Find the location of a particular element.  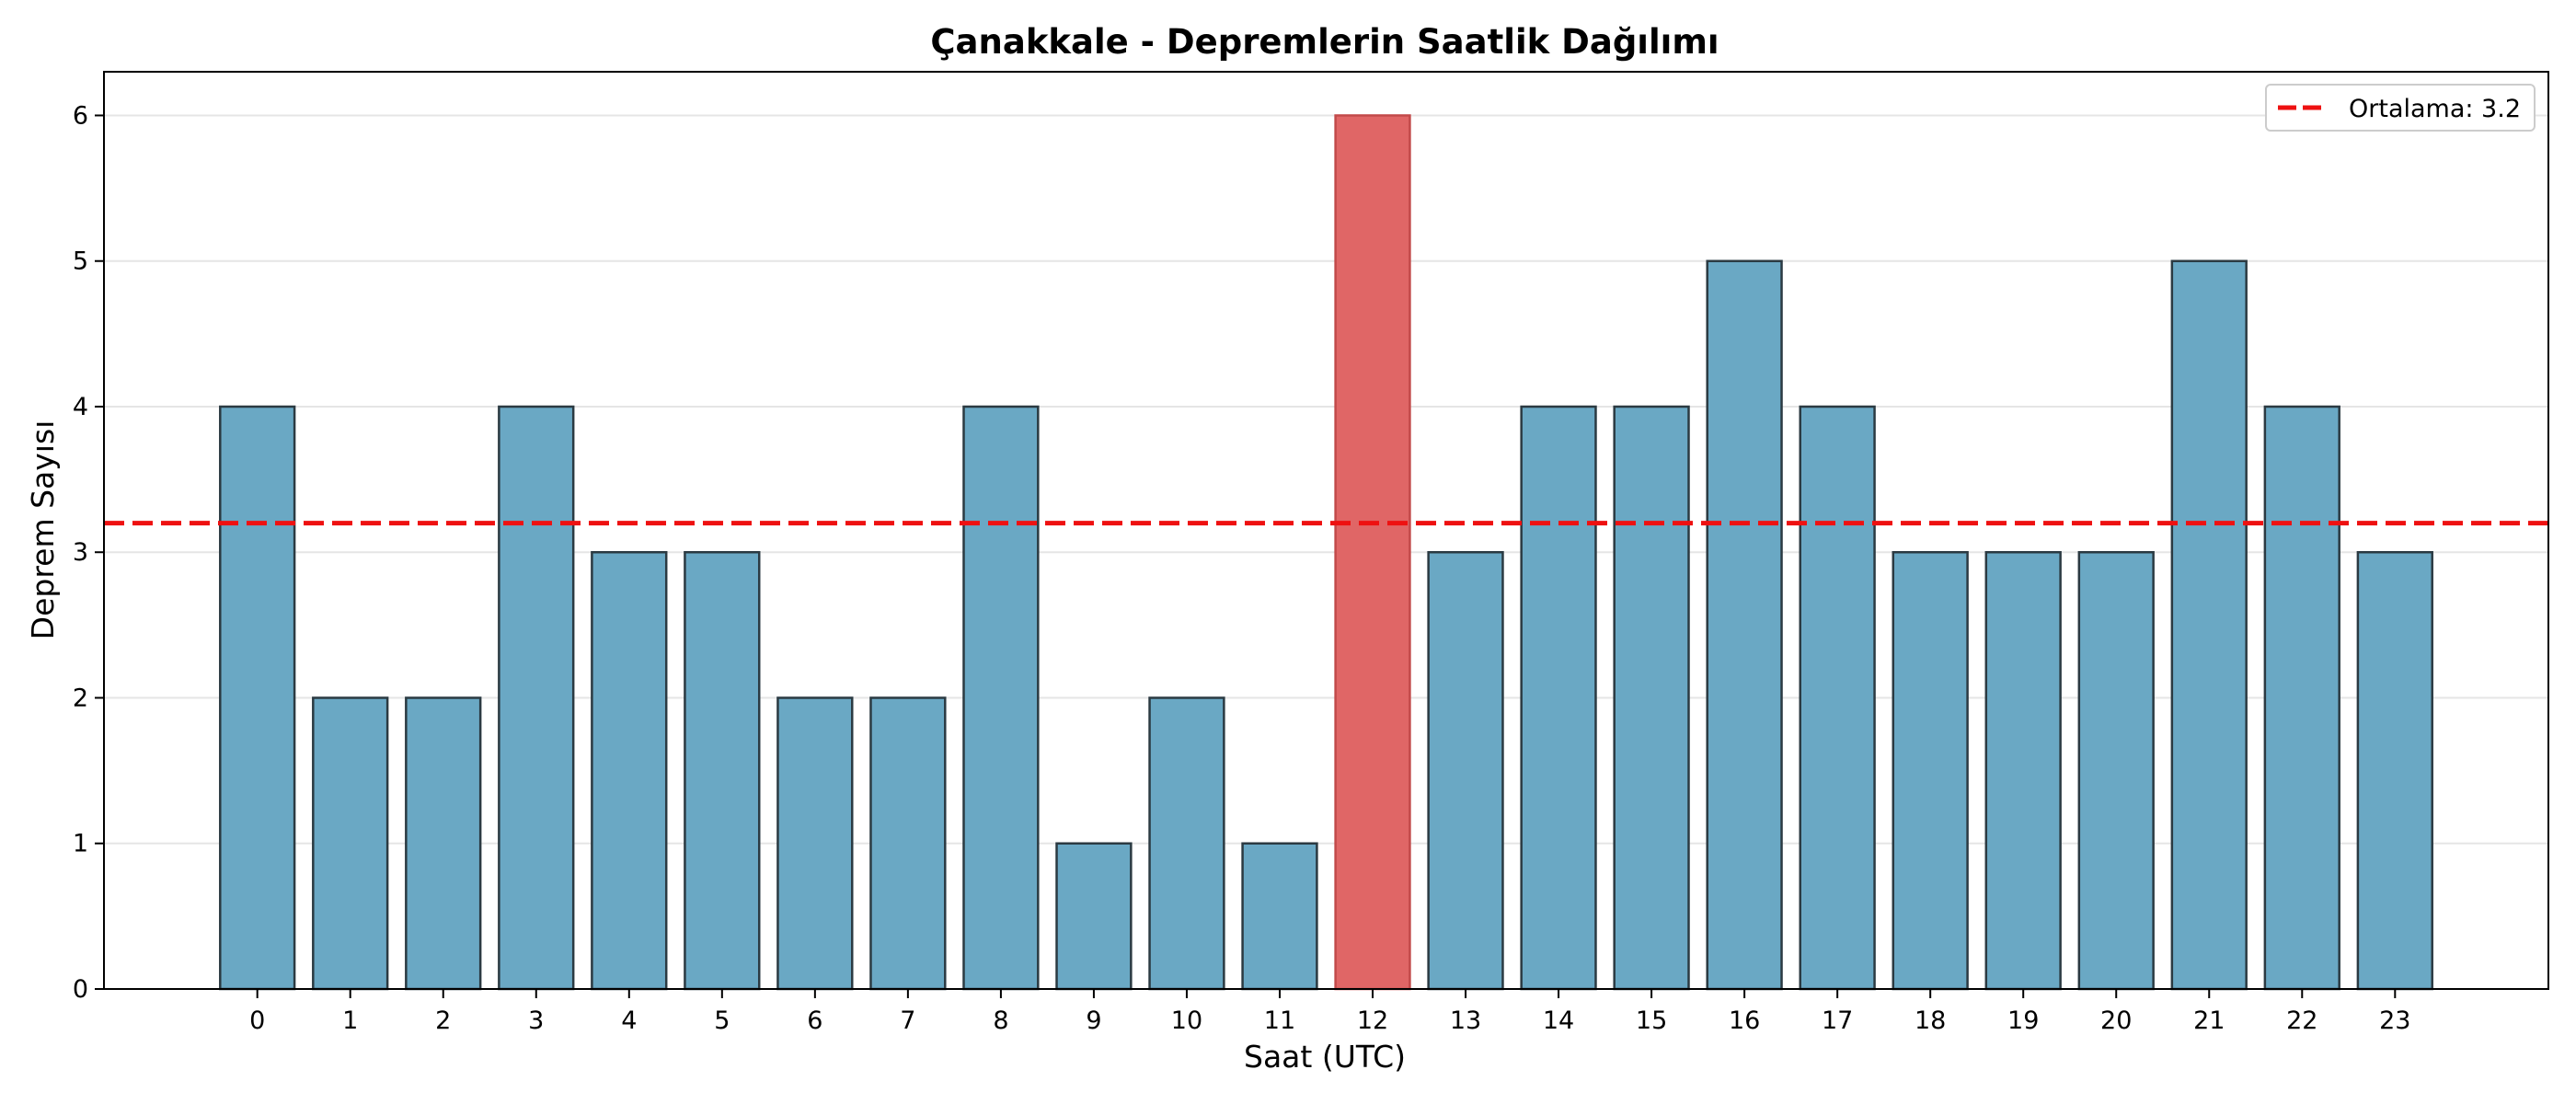

x-tick-label: 18 is located at coordinates (1930, 1020).